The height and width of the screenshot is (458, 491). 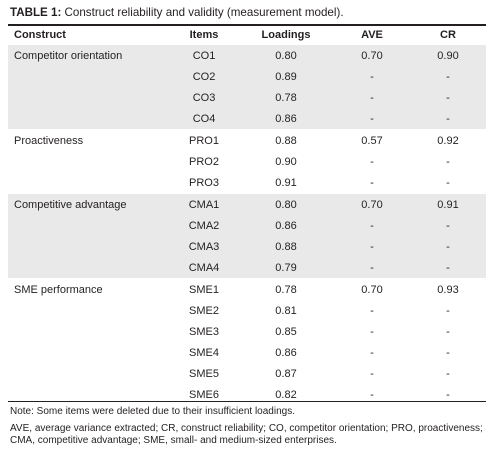 I want to click on table-row: Competitive advantage CMA1 0.80 0.70 0.91, so click(x=247, y=204).